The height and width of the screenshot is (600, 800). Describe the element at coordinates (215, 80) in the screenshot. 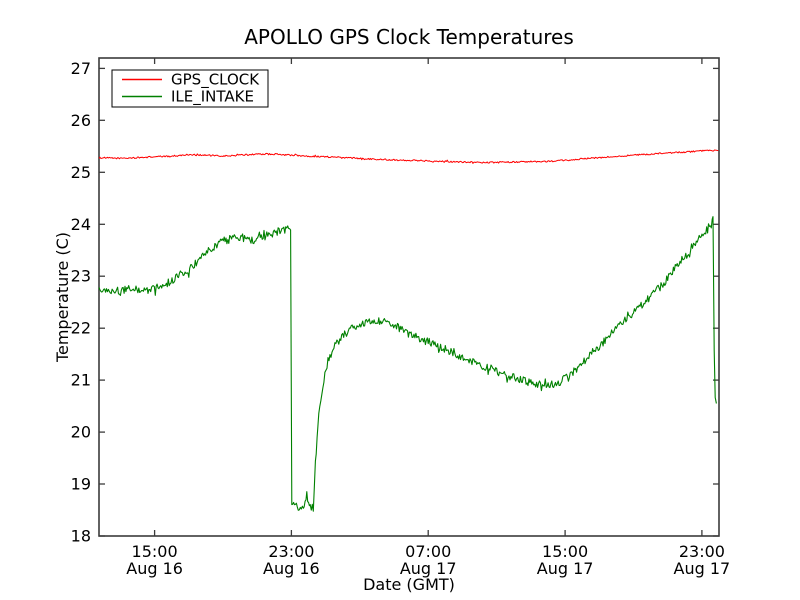

I see `legend-label-gps-clock: GPS_CLOCK` at that location.